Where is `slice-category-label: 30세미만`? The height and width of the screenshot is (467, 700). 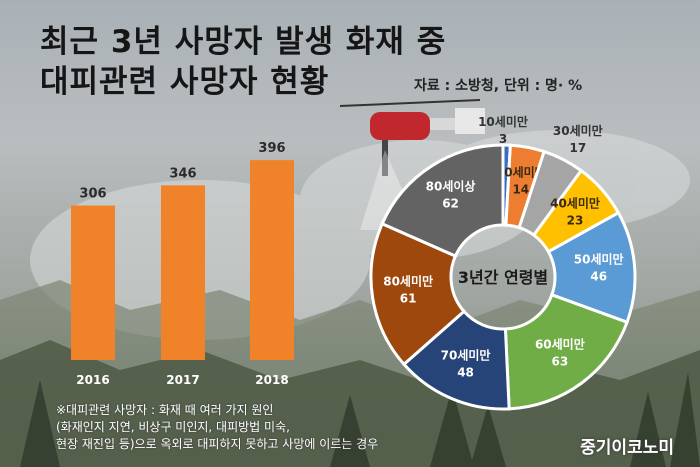 slice-category-label: 30세미만 is located at coordinates (578, 130).